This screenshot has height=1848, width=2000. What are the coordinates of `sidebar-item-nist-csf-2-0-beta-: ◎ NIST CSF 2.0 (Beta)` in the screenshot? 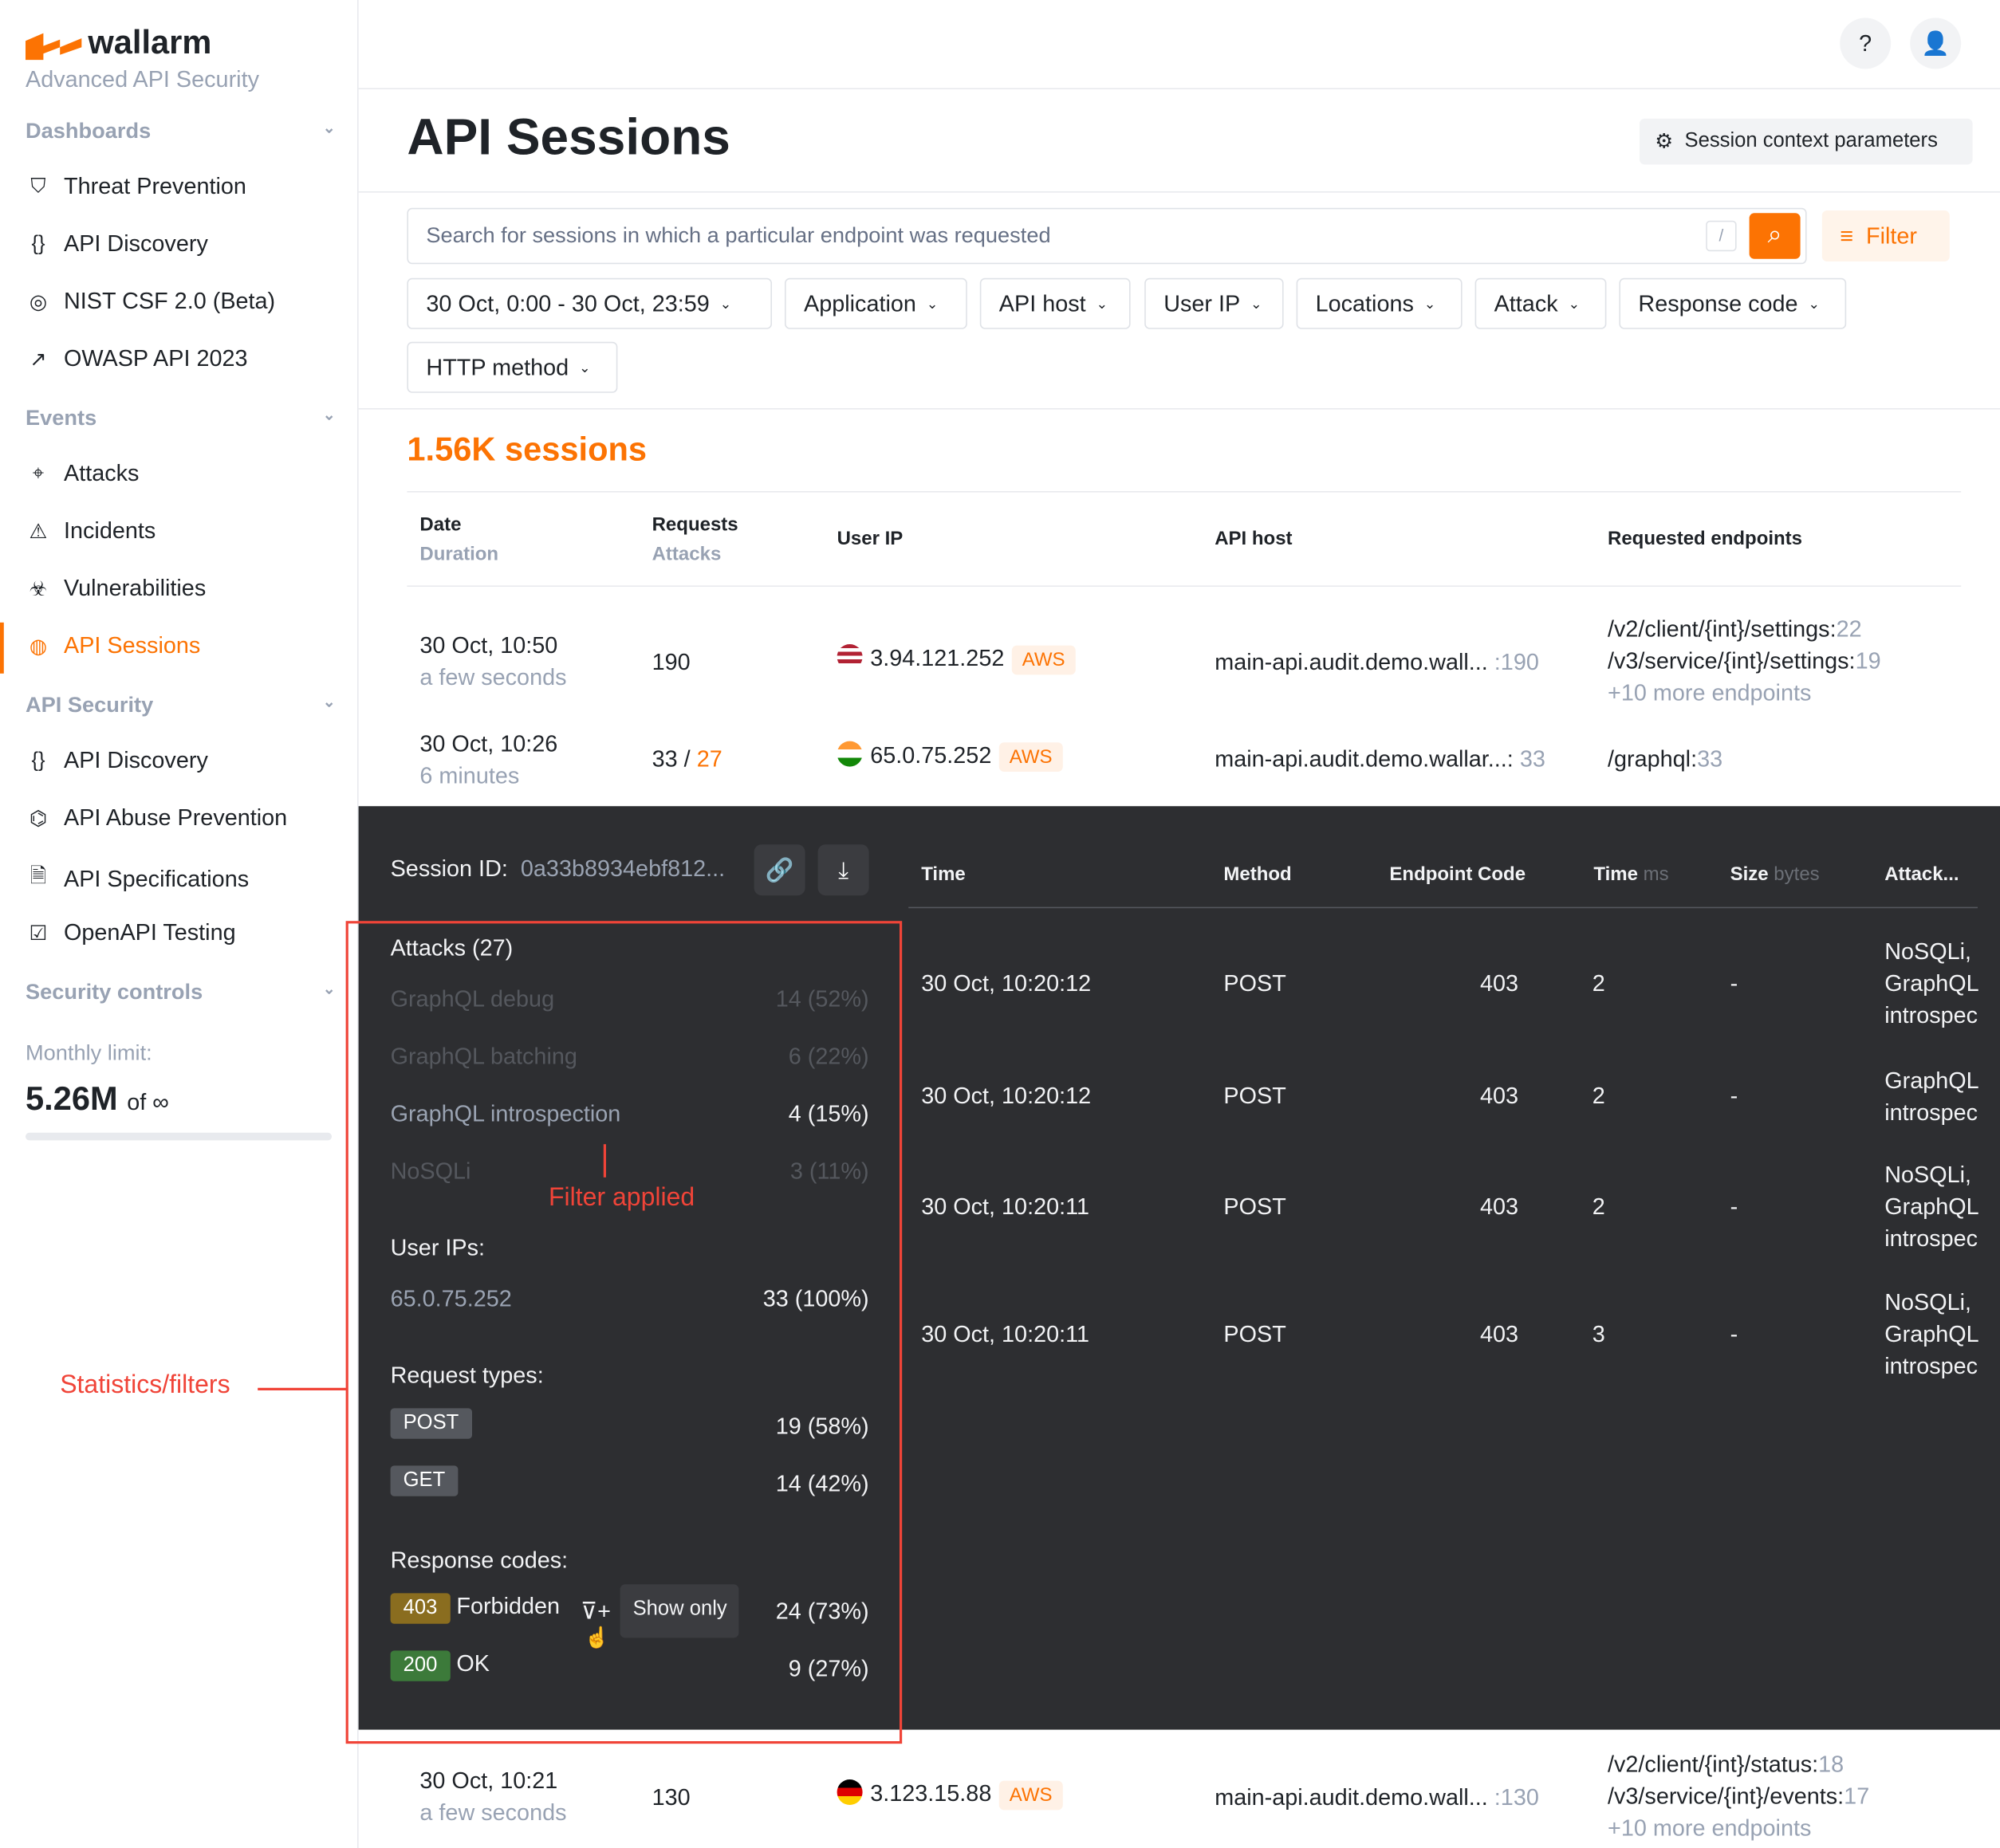 It's located at (150, 302).